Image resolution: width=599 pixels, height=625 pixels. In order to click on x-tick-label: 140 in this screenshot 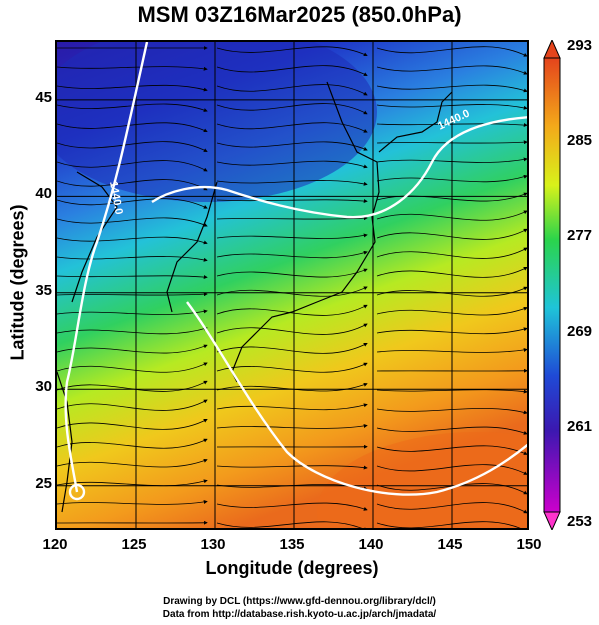, I will do `click(371, 544)`.